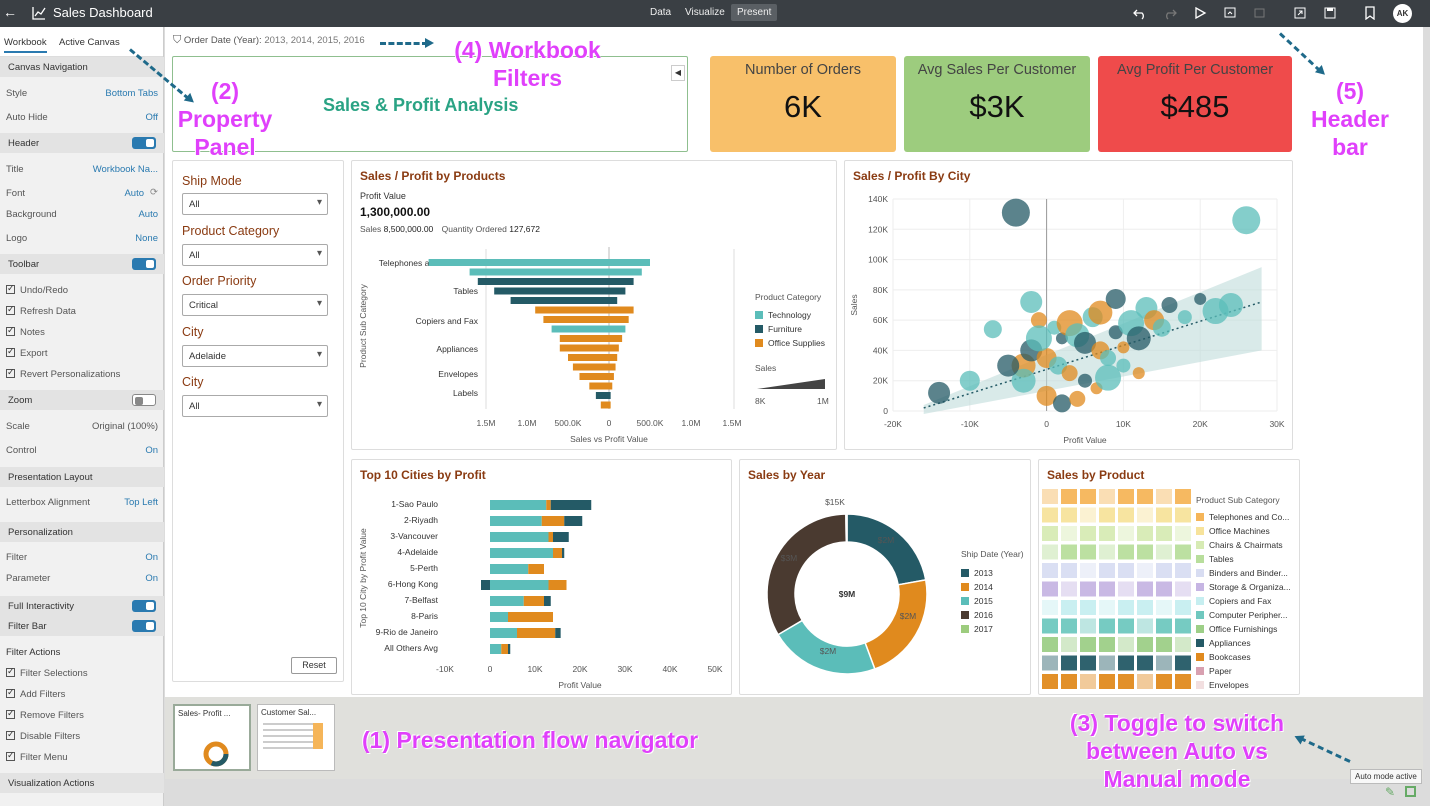 The width and height of the screenshot is (1430, 806). What do you see at coordinates (131, 93) in the screenshot?
I see `style-value: Bottom Tabs` at bounding box center [131, 93].